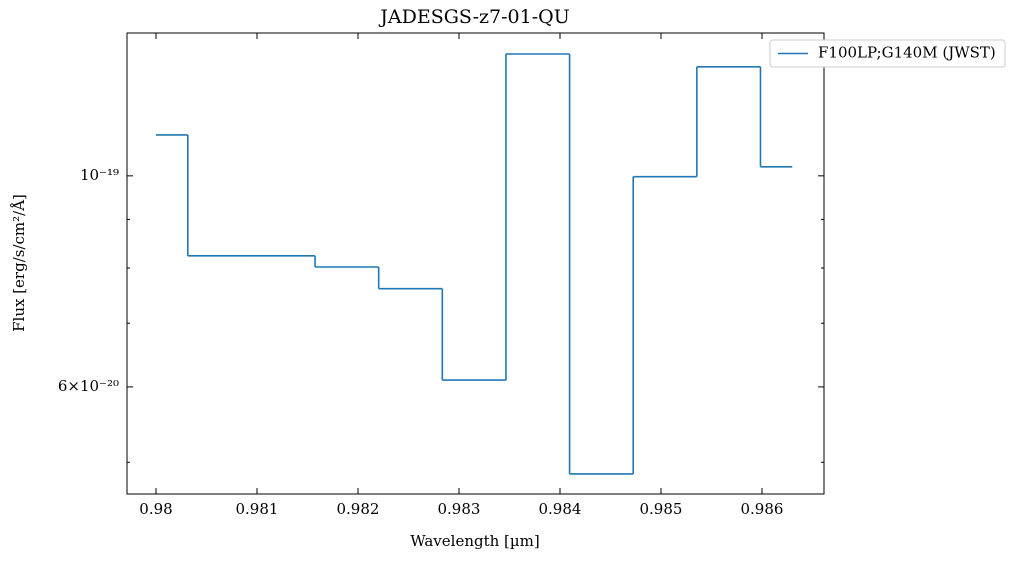 This screenshot has width=1014, height=562. What do you see at coordinates (474, 541) in the screenshot?
I see `x-axis-label: Wavelength [µm]` at bounding box center [474, 541].